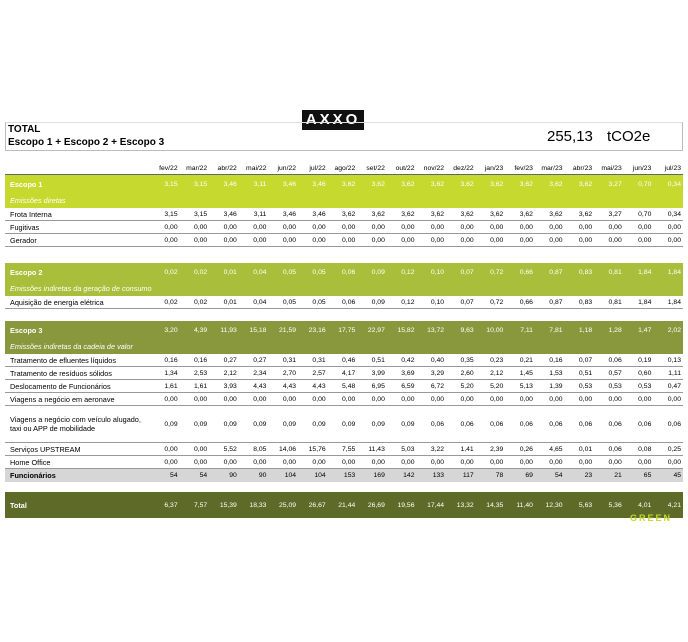  Describe the element at coordinates (283, 449) in the screenshot. I see `data-row-cell: 14,06` at that location.